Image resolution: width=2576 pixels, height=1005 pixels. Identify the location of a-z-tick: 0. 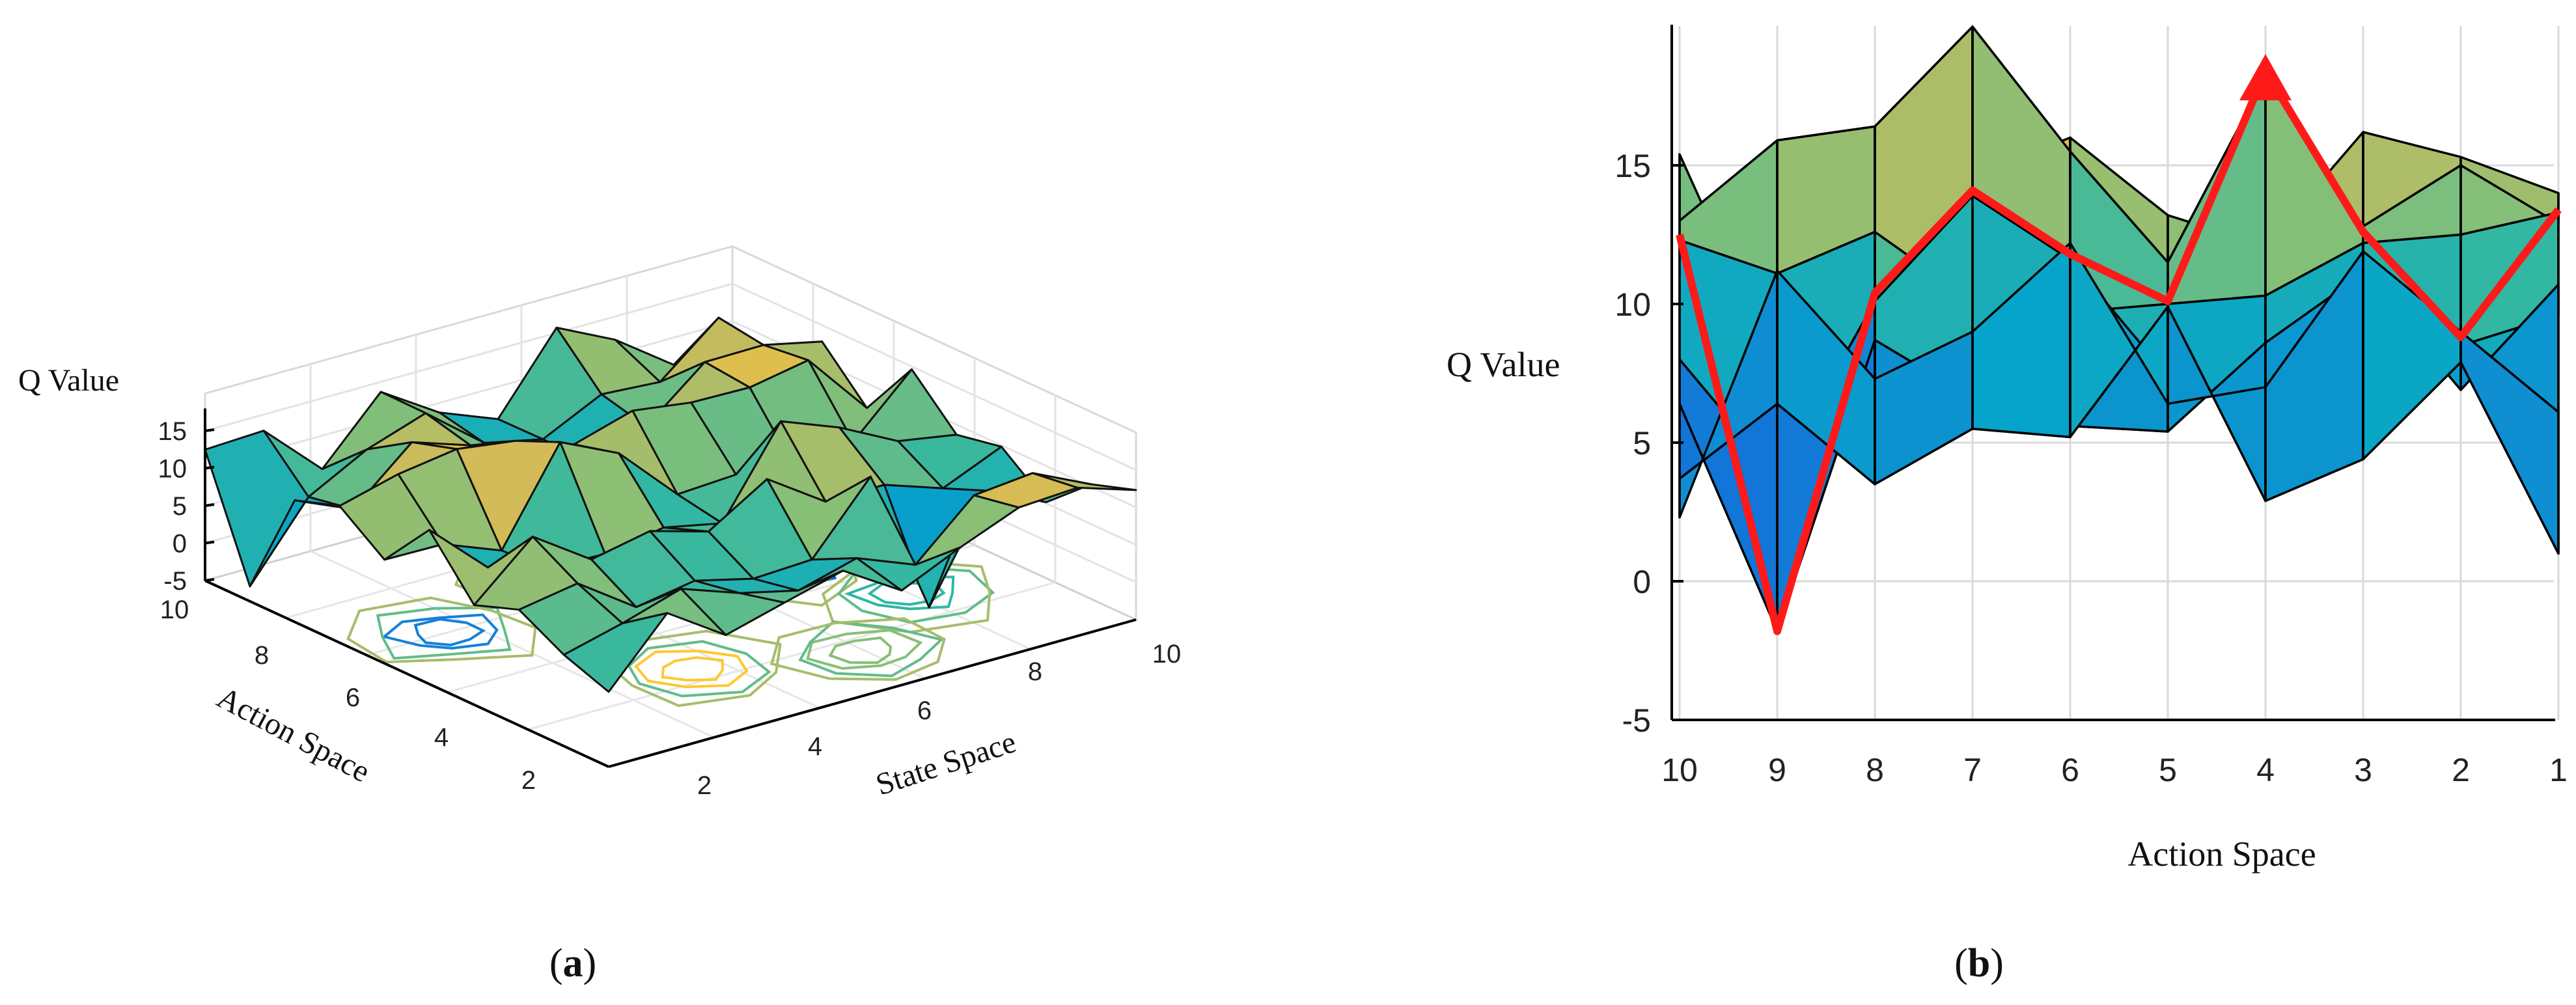
(180, 544).